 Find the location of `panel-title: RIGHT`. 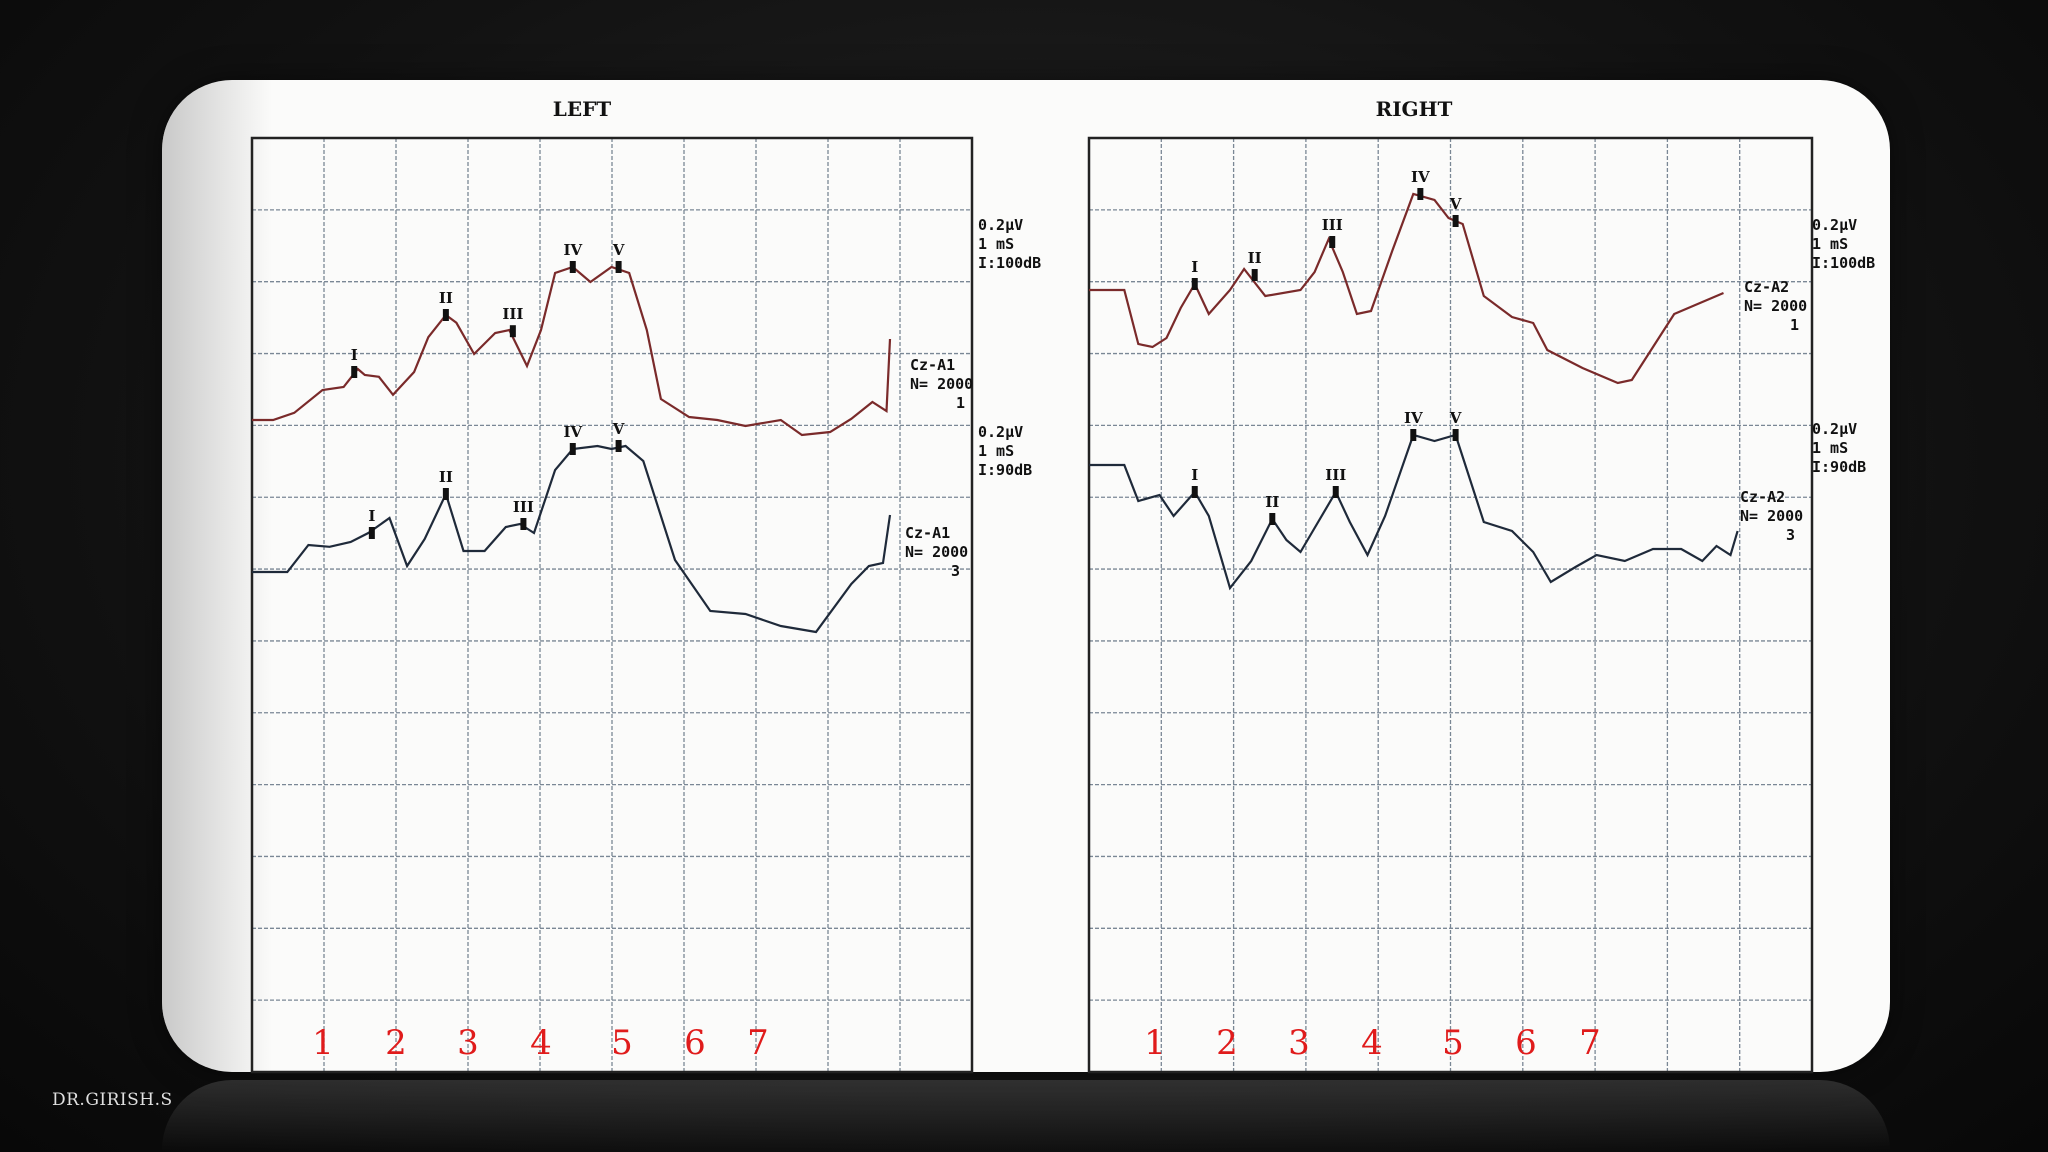

panel-title: RIGHT is located at coordinates (1414, 109).